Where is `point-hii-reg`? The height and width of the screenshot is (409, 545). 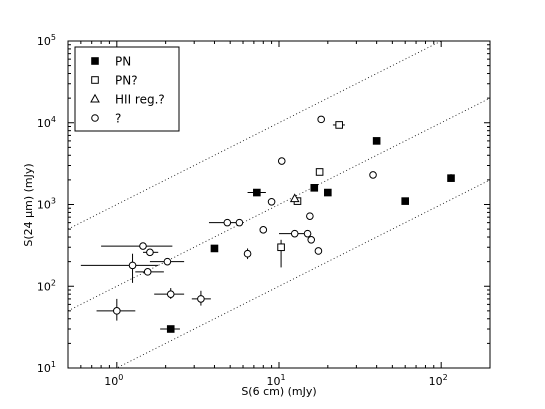
point-hii-reg is located at coordinates (294, 198).